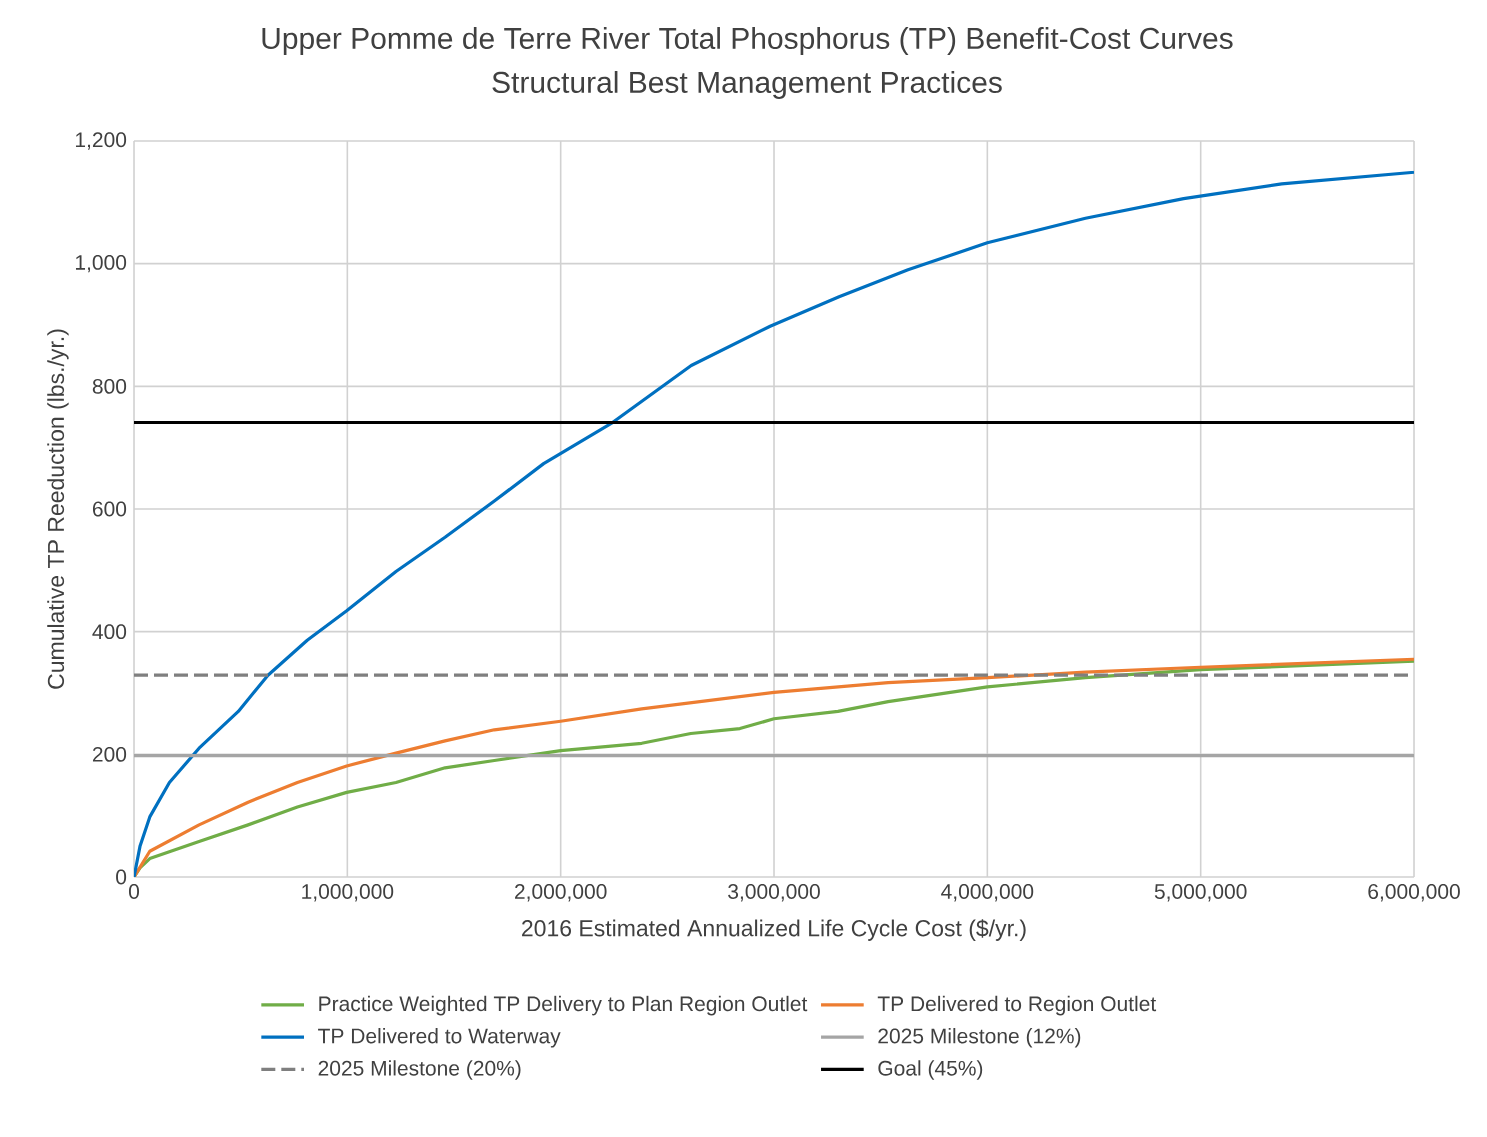  Describe the element at coordinates (134, 891) in the screenshot. I see `x-tick-label: 0` at that location.